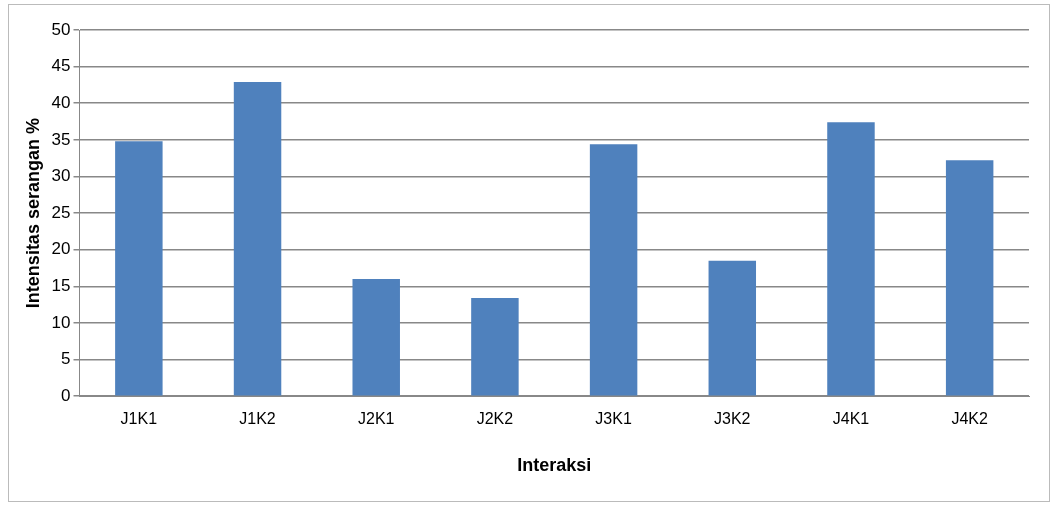 Image resolution: width=1059 pixels, height=506 pixels. Describe the element at coordinates (32, 213) in the screenshot. I see `y-axis-title: Intensitas serangan %` at that location.